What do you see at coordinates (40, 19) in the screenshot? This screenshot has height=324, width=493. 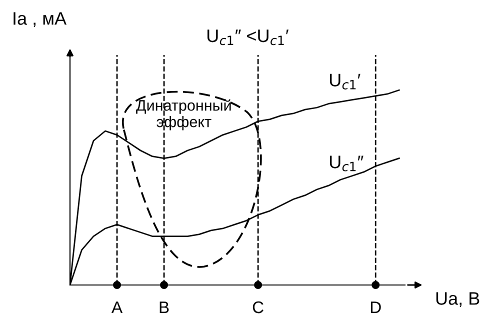 I see `y-axis-title: Iа , мА` at bounding box center [40, 19].